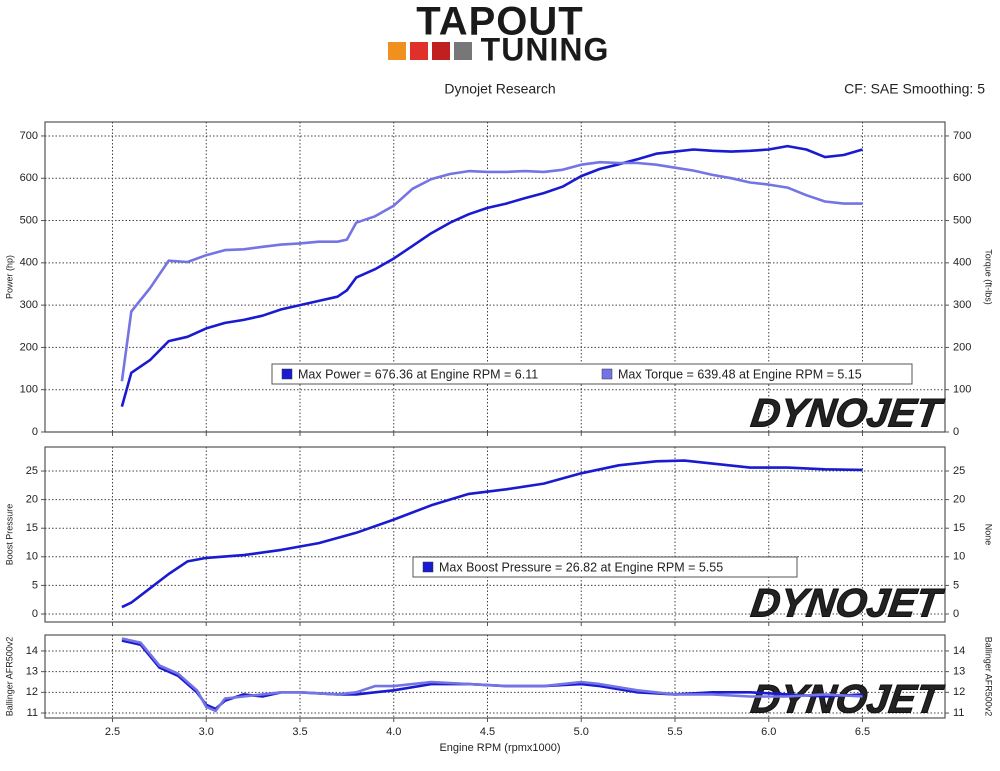 Image resolution: width=1000 pixels, height=771 pixels. Describe the element at coordinates (962, 136) in the screenshot. I see `y2-tick-label: 700` at that location.